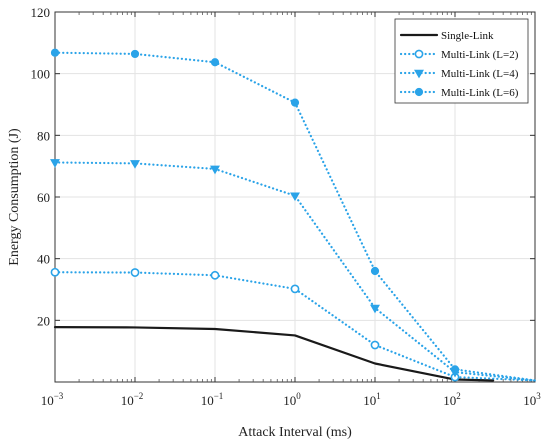 This screenshot has height=443, width=550. What do you see at coordinates (43, 135) in the screenshot?
I see `y-tick-label: 80` at bounding box center [43, 135].